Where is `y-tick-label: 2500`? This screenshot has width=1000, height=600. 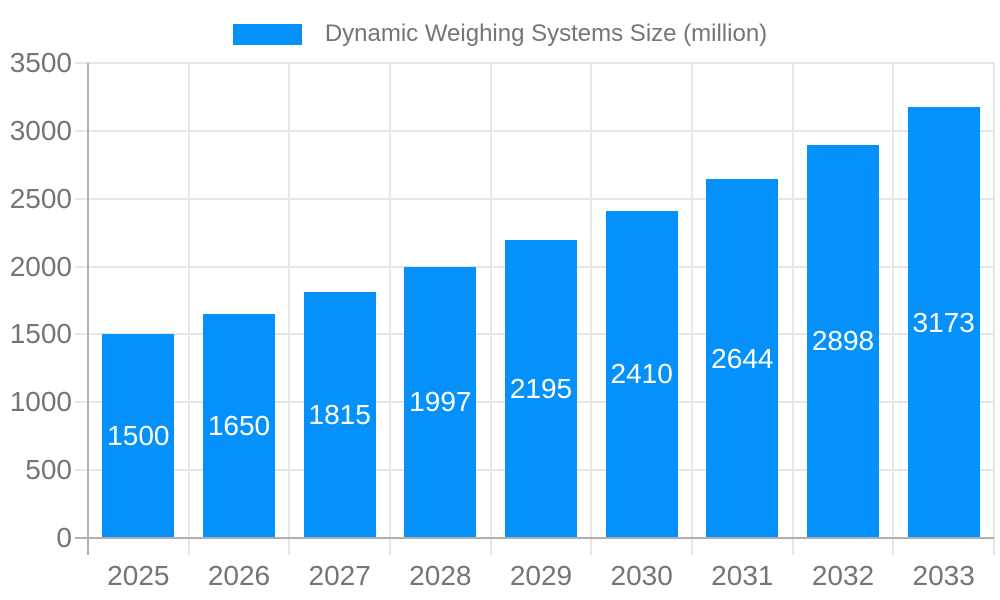 y-tick-label: 2500 is located at coordinates (40, 198).